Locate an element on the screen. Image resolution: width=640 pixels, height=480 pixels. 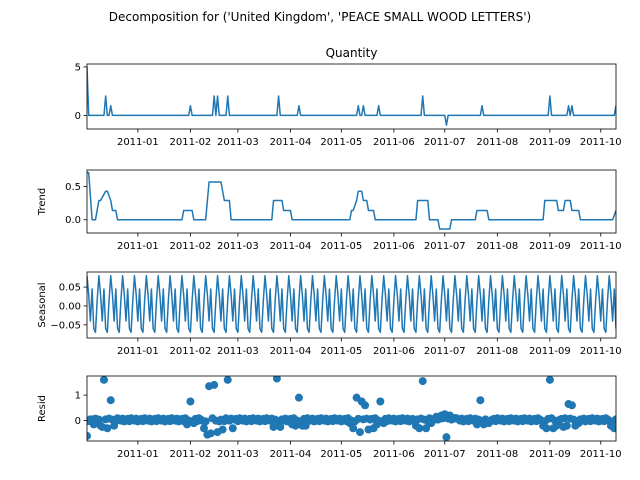
panel-ylabel: Seasonal is located at coordinates (42, 304).